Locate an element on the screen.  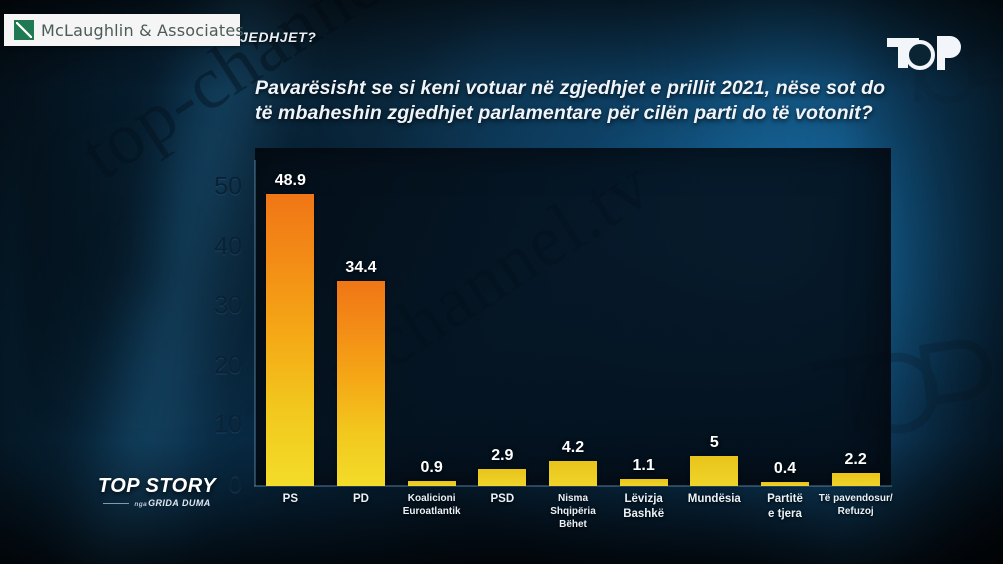
bar-value-label: 2.9 is located at coordinates (502, 455).